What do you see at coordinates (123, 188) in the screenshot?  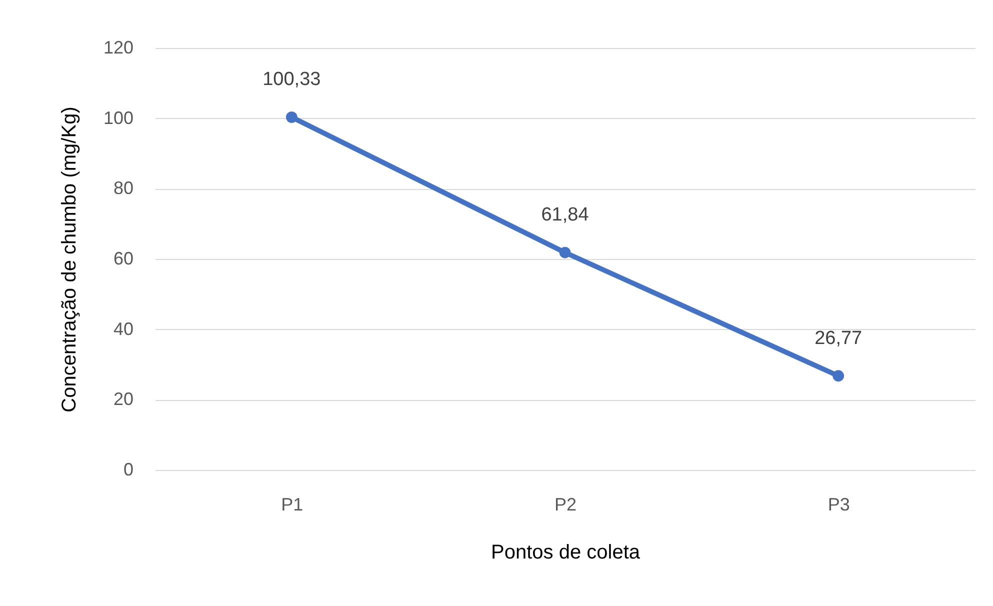 I see `y-tick-label: 80` at bounding box center [123, 188].